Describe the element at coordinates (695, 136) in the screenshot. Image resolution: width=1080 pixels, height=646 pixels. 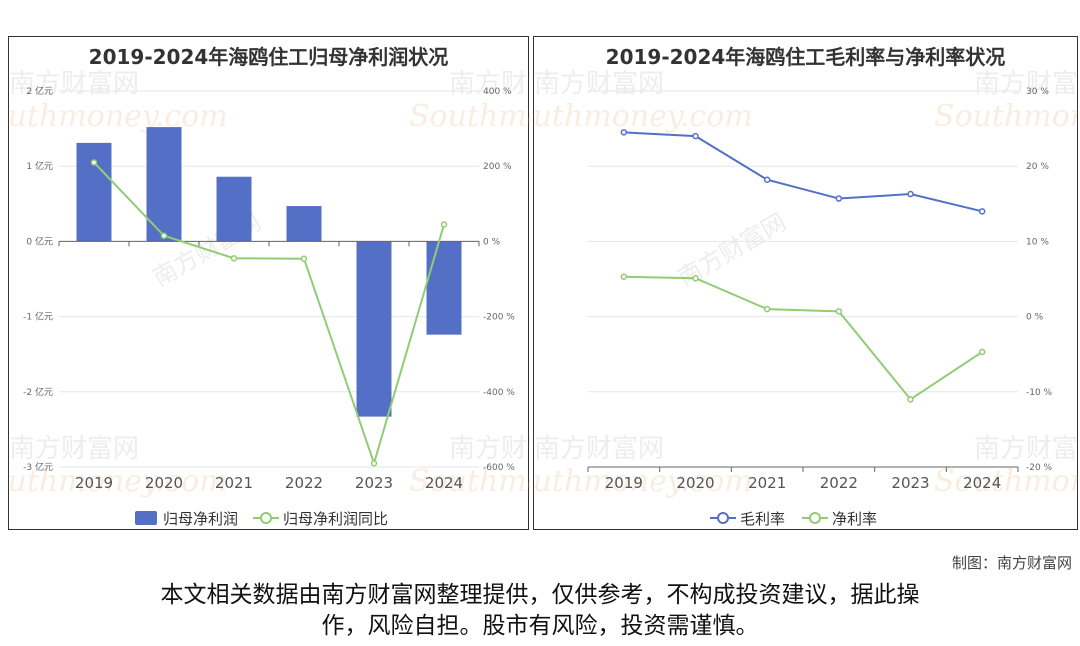
I see `gross-margin-point-2020` at that location.